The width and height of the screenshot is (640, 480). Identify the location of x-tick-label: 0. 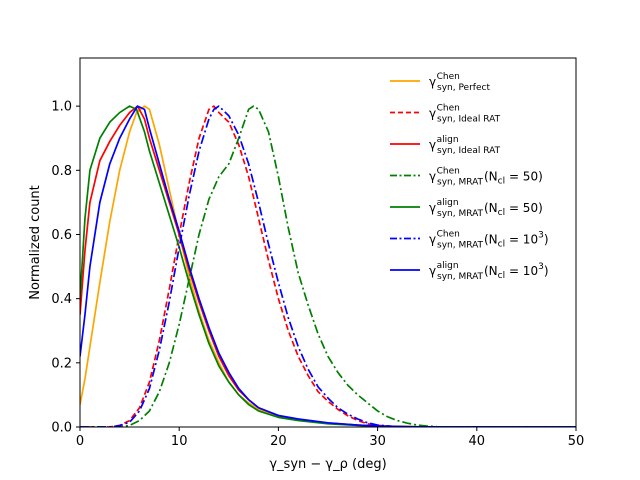
(80, 441).